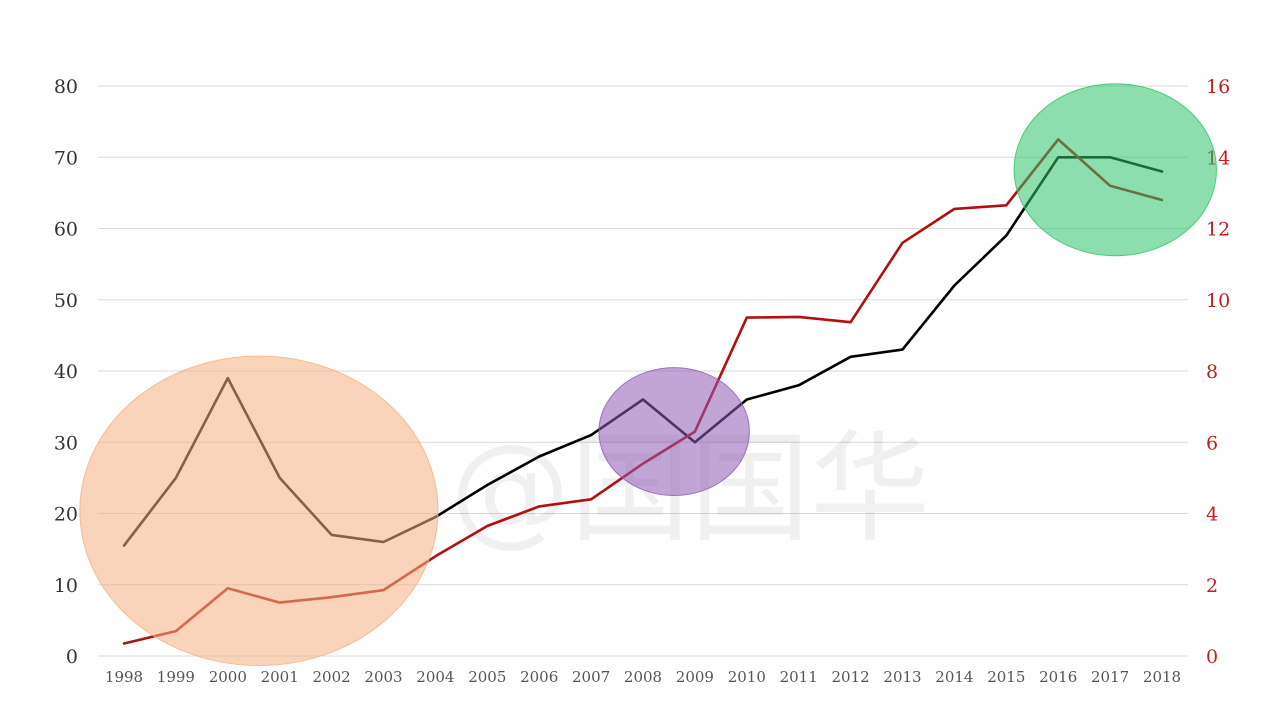  I want to click on x-tick-label: 2000, so click(228, 677).